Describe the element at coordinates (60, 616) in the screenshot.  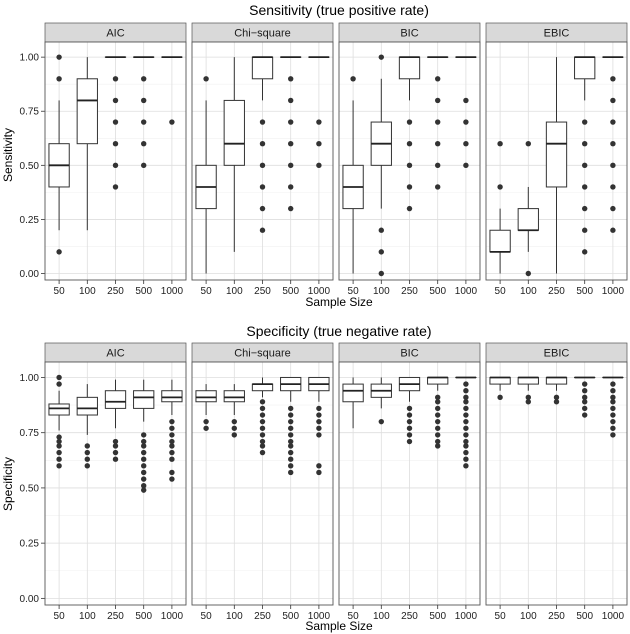
I see `specificity-x-tick-label: 50` at that location.